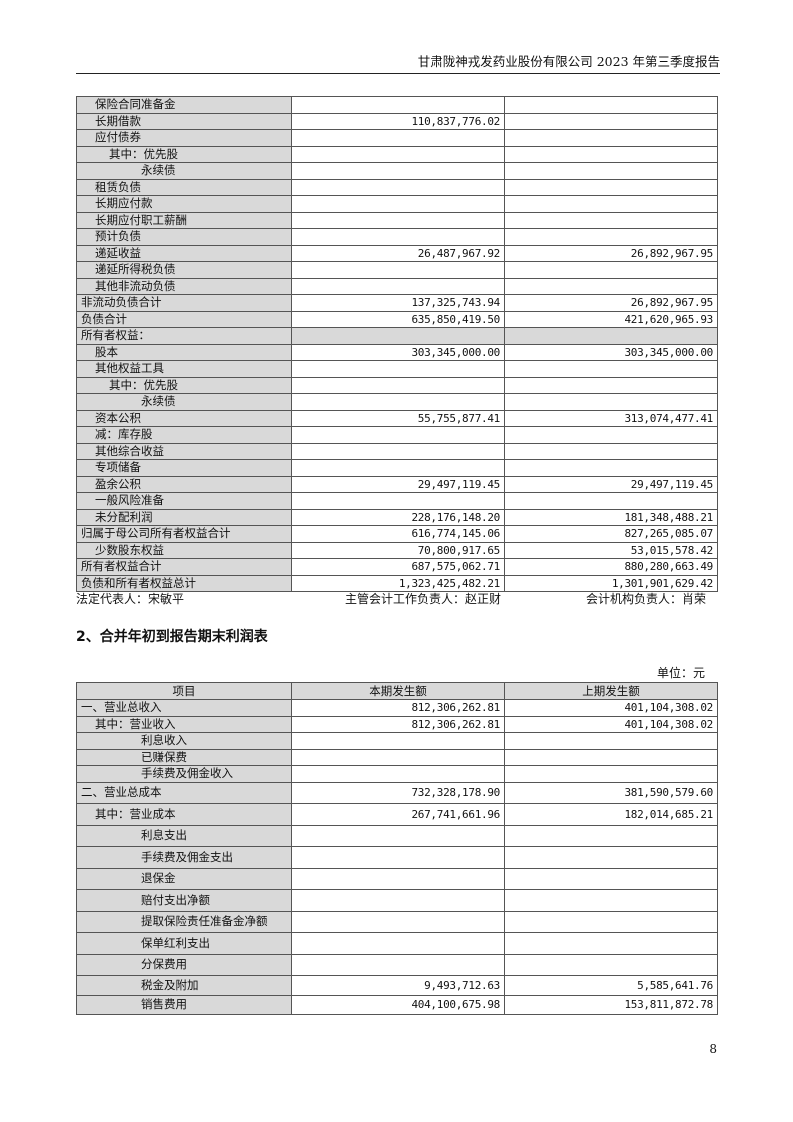  I want to click on previous-value: 26,892,967.95, so click(611, 253).